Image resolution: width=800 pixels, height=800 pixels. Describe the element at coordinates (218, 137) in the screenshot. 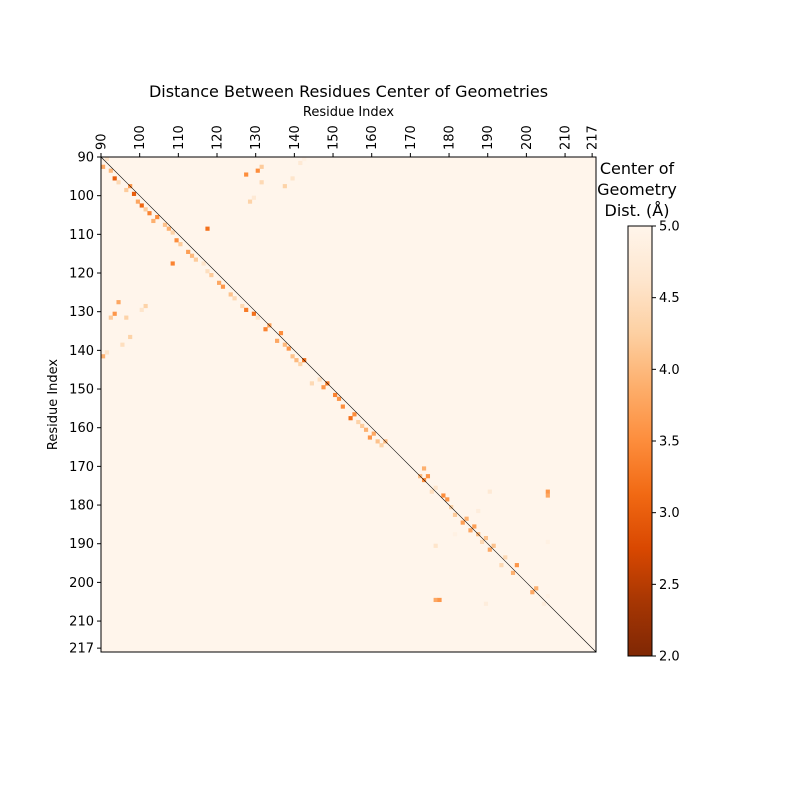

I see `x-tick-label: 120` at that location.